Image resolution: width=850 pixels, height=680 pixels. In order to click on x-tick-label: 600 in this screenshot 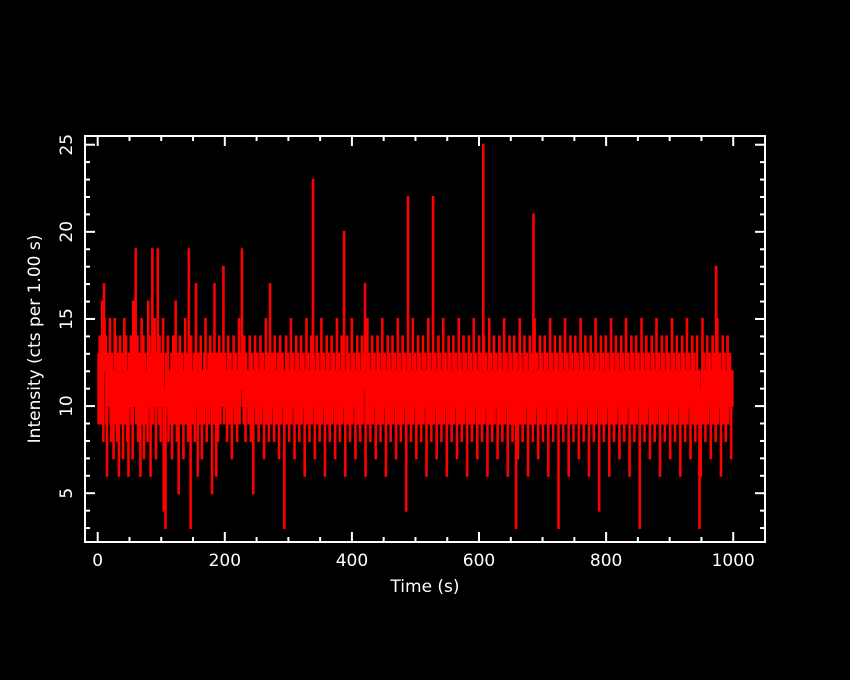, I will do `click(479, 561)`.